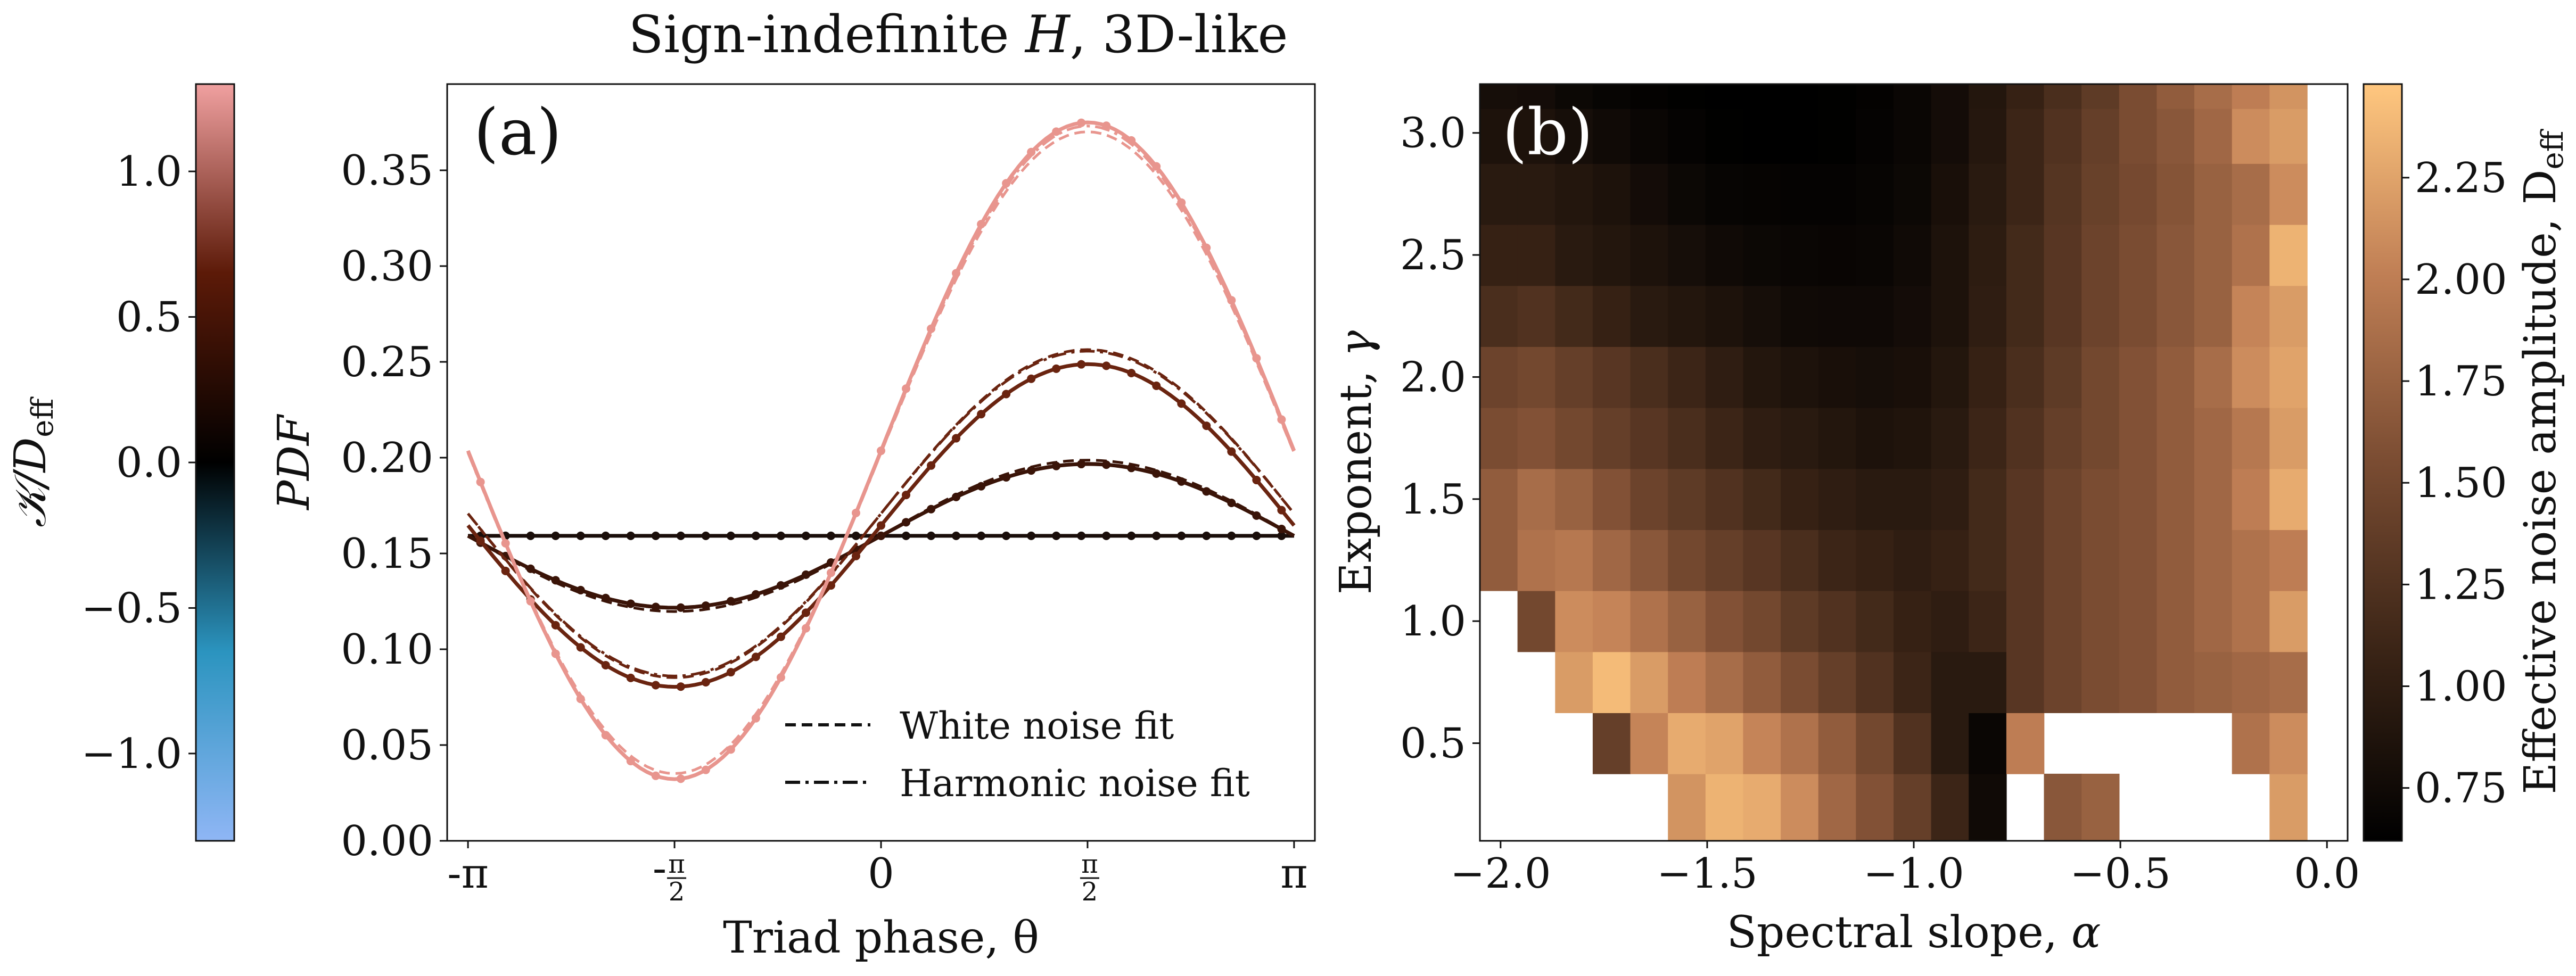 The width and height of the screenshot is (2576, 976). What do you see at coordinates (468, 874) in the screenshot?
I see `a-xtick-label: -π` at bounding box center [468, 874].